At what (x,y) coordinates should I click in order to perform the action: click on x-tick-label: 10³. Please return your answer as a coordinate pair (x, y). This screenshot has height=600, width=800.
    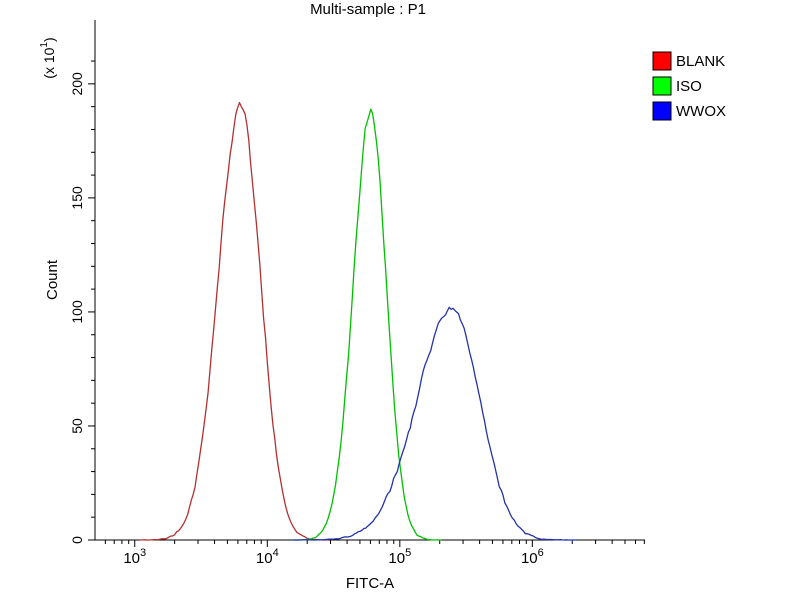
    Looking at the image, I should click on (134, 557).